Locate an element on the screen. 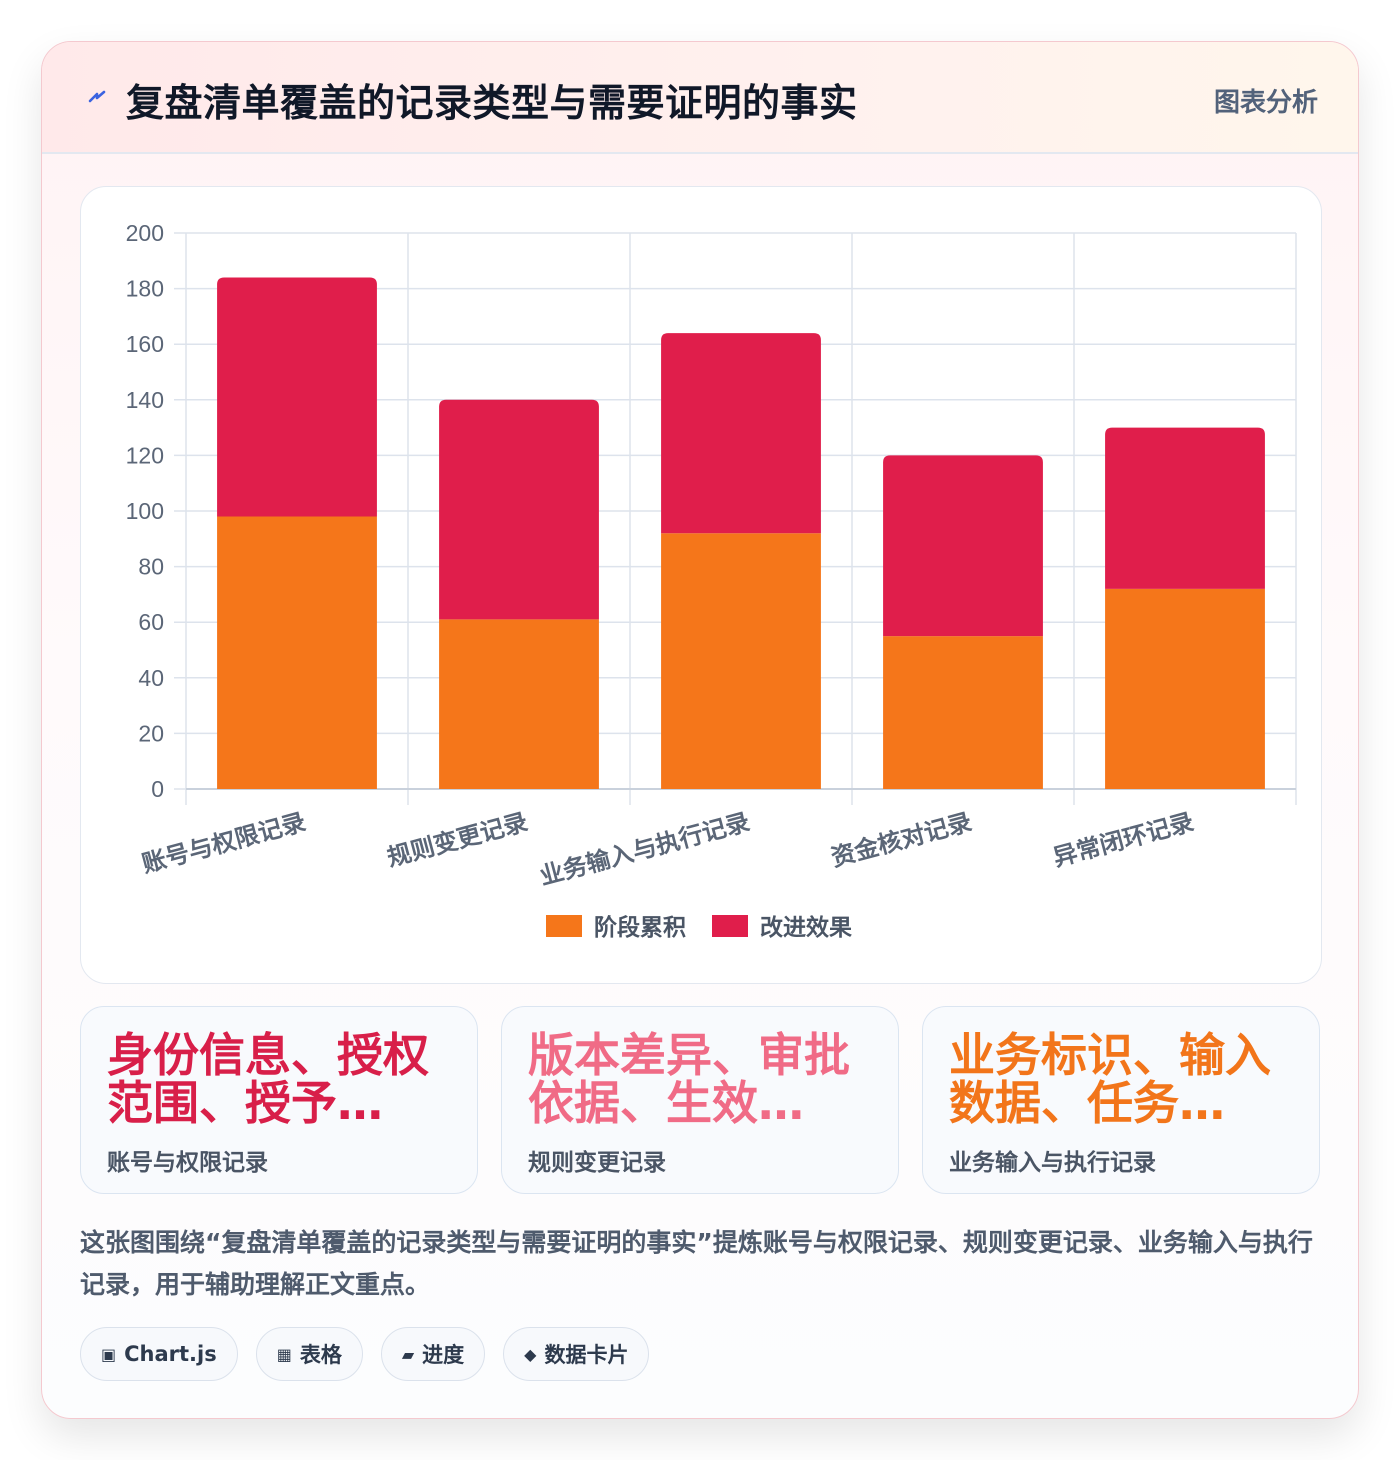 The image size is (1400, 1460). tag-data-card: ◆ 数据卡片 is located at coordinates (576, 1354).